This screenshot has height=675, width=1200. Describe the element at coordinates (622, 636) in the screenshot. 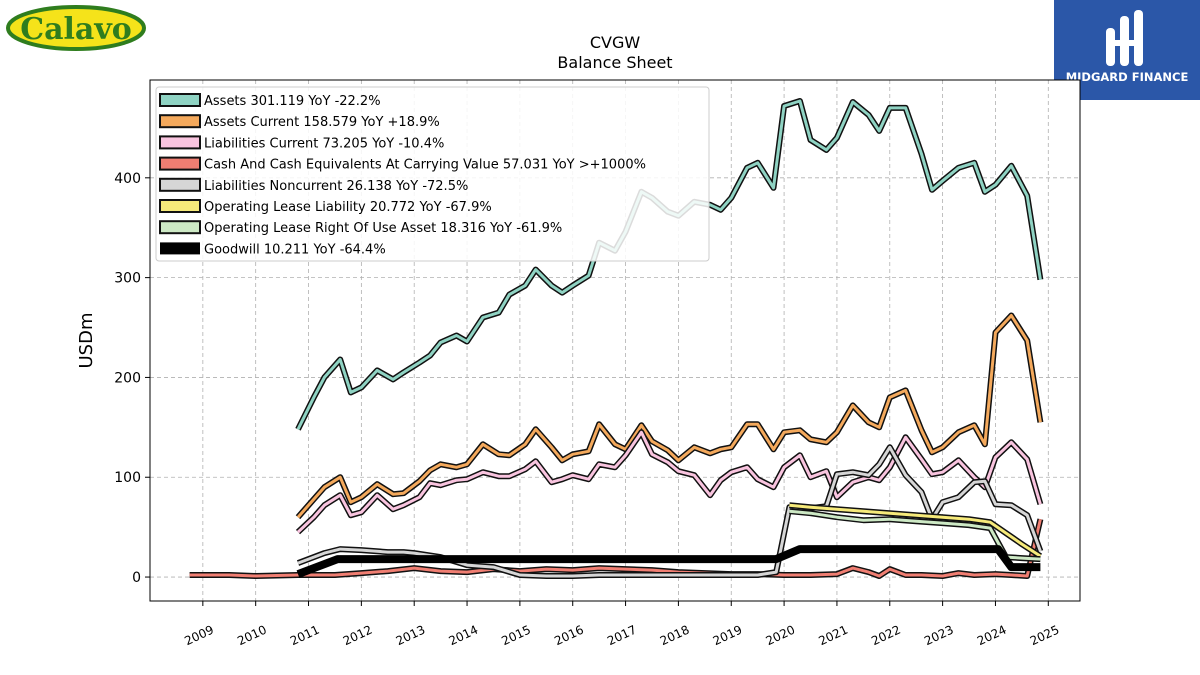

I see `x-tick-label: 2017` at that location.